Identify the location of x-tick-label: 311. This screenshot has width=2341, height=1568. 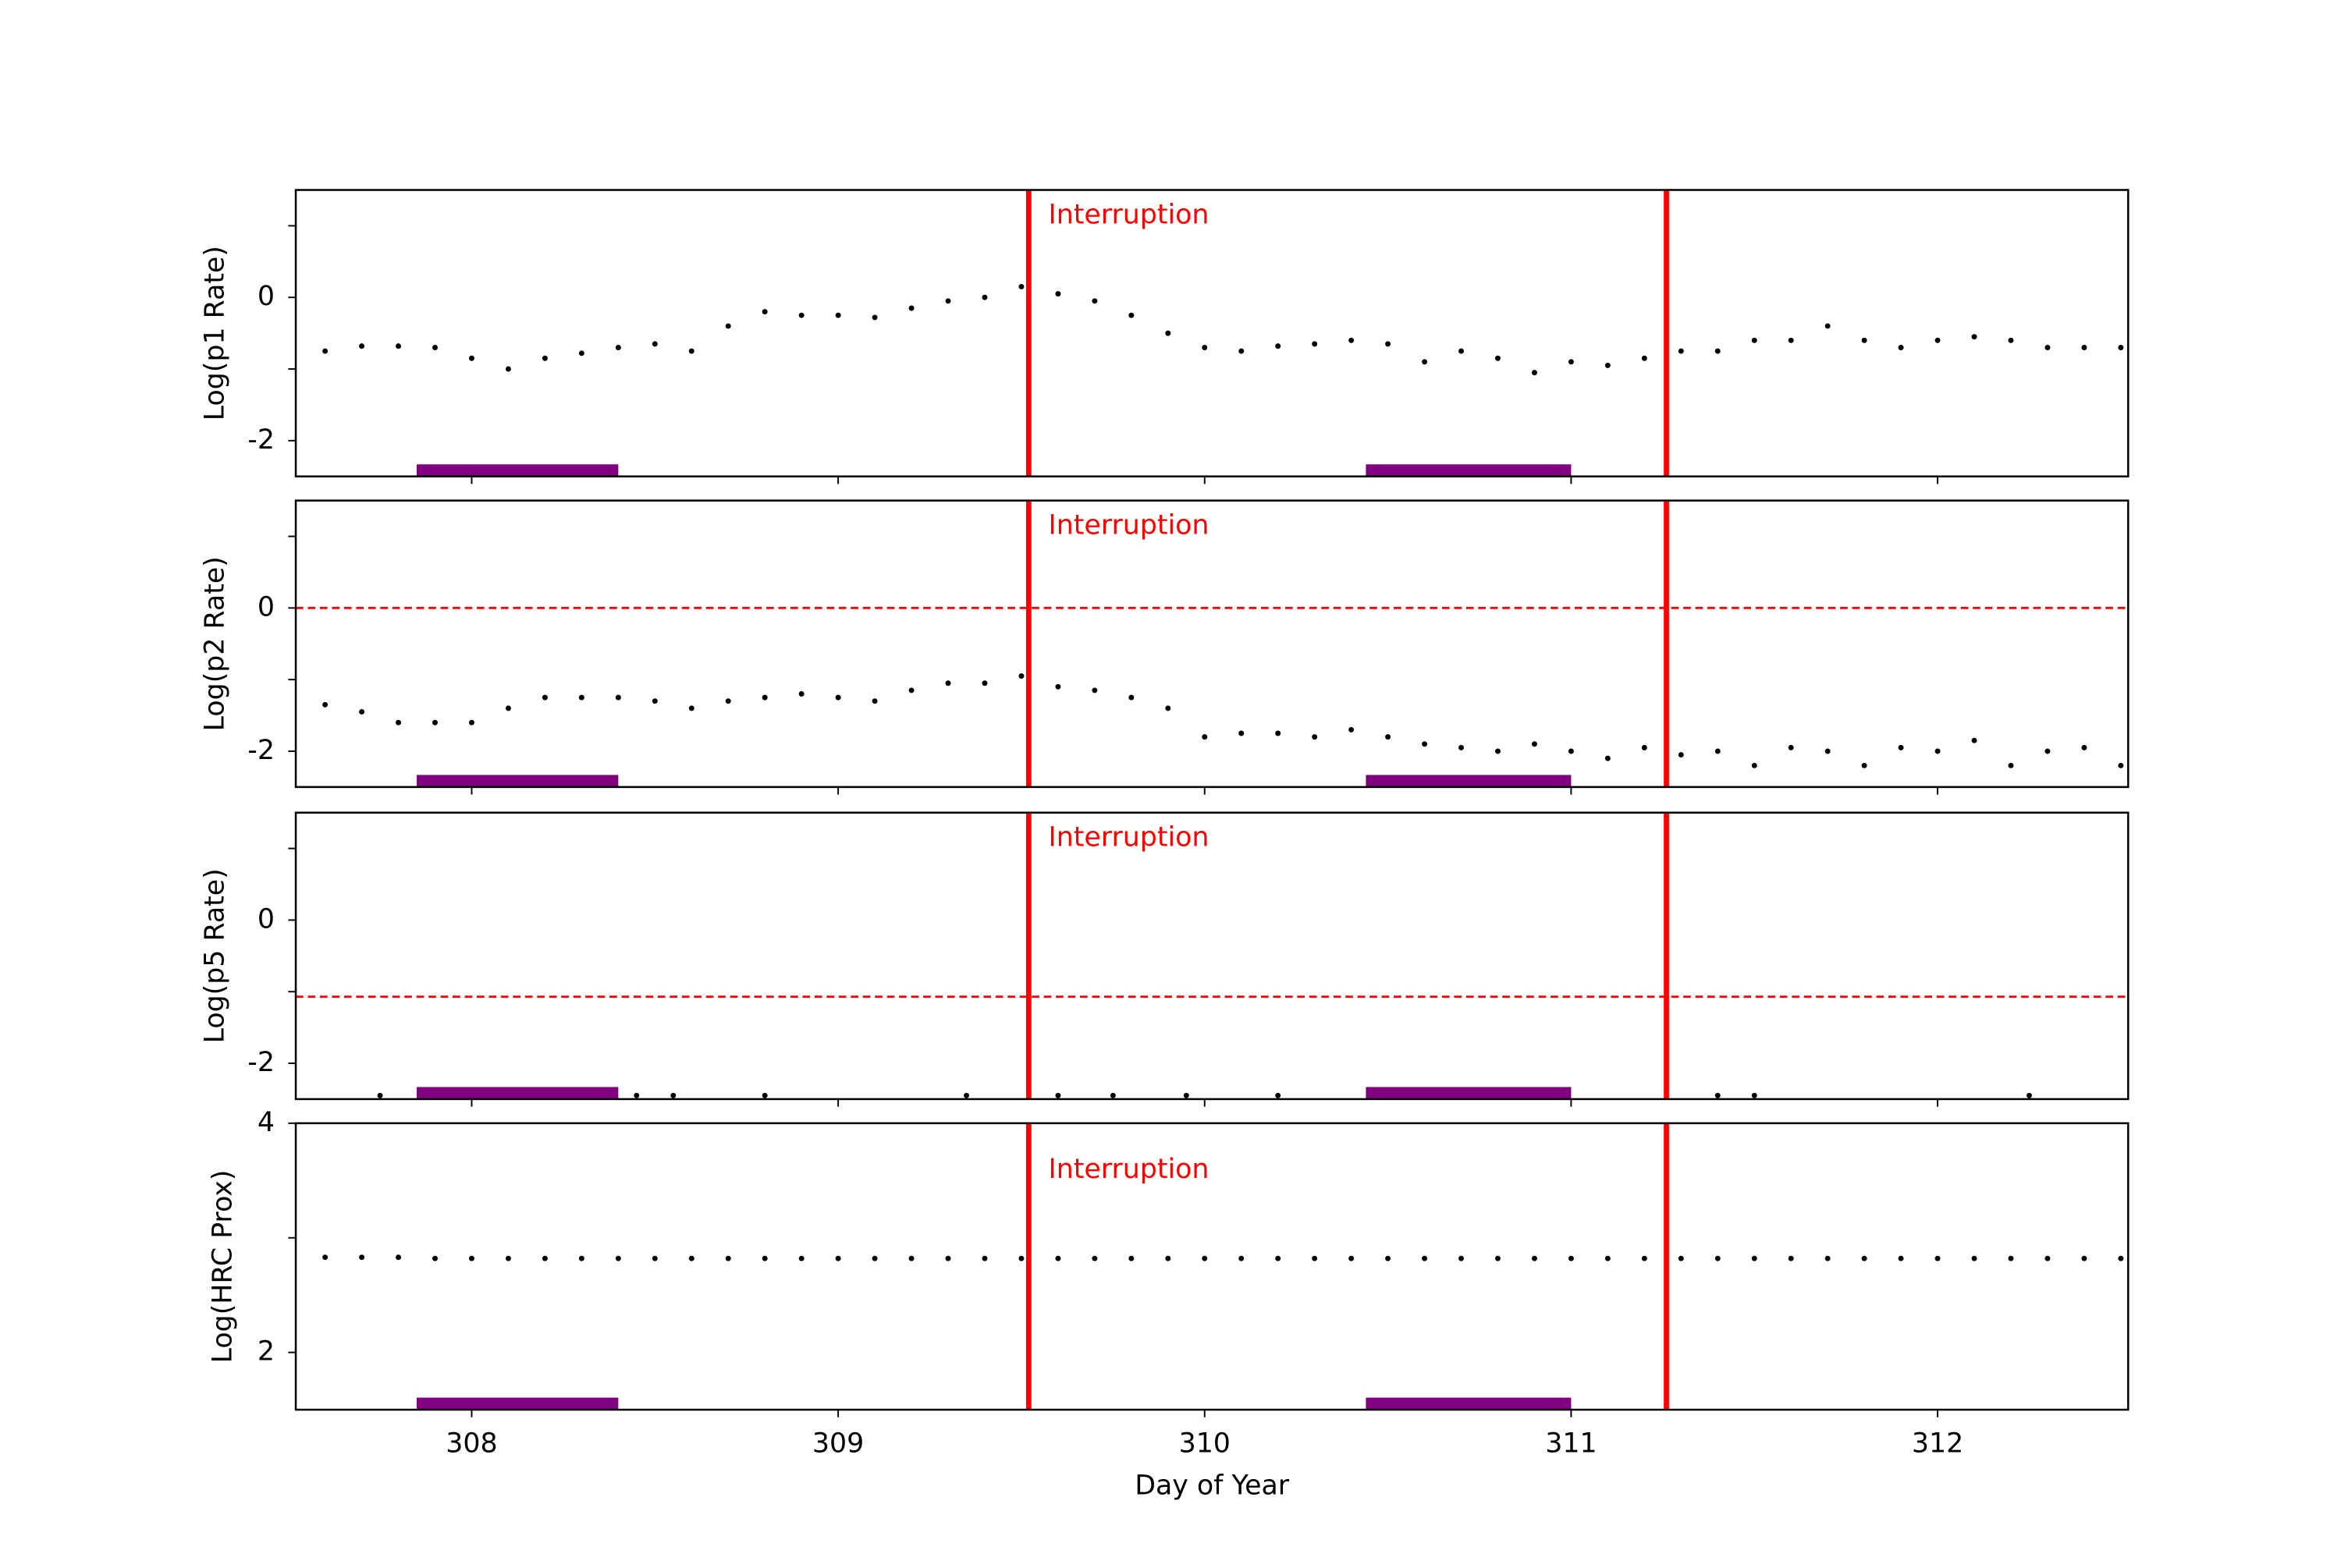
(1571, 1444).